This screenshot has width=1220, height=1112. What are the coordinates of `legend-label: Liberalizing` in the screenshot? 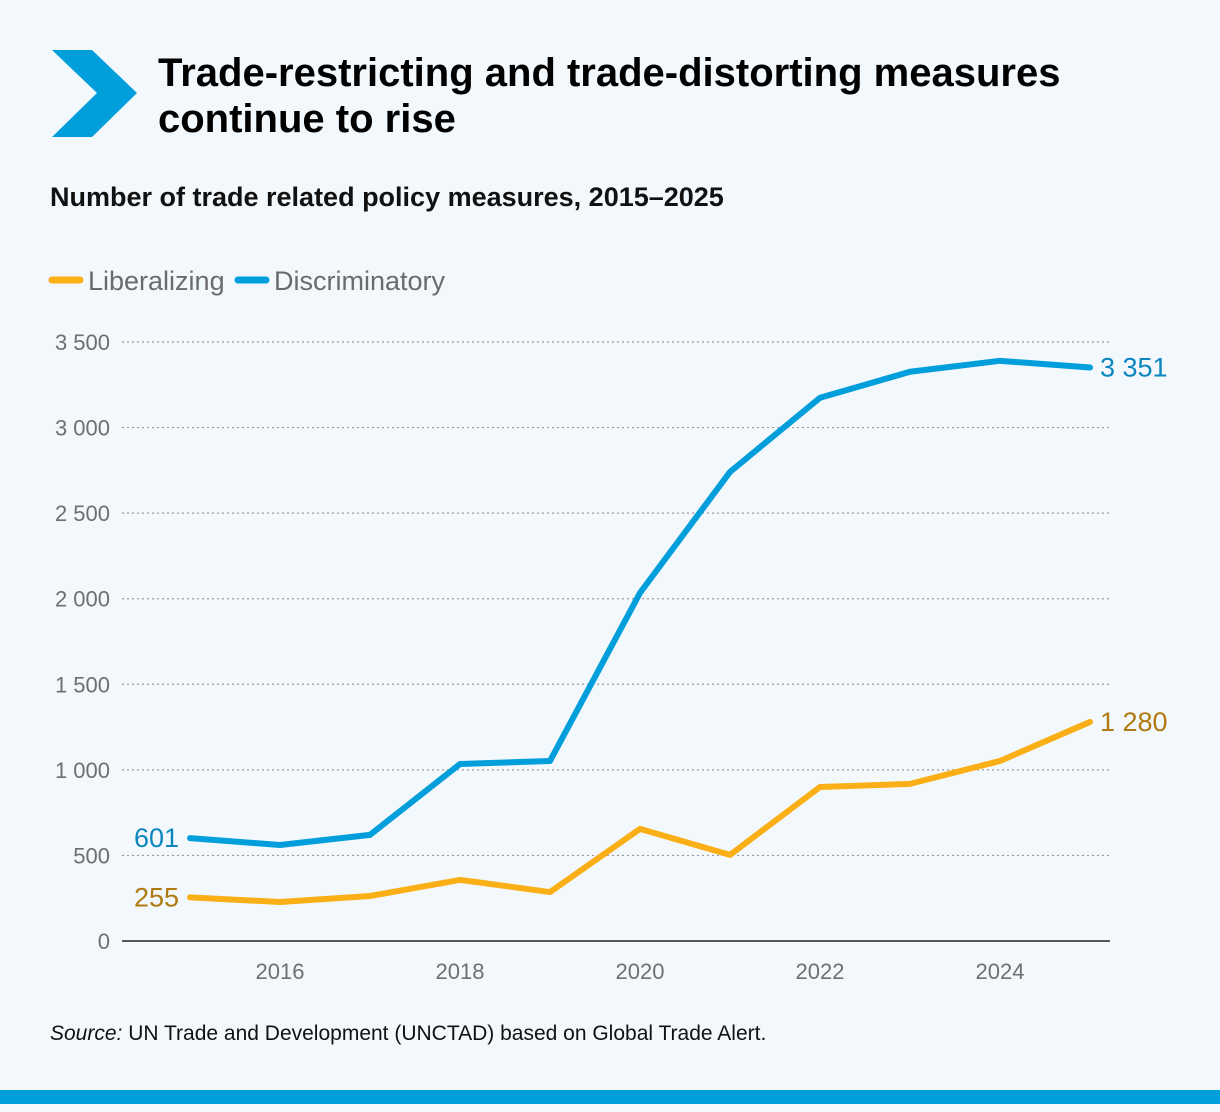 It's located at (156, 281).